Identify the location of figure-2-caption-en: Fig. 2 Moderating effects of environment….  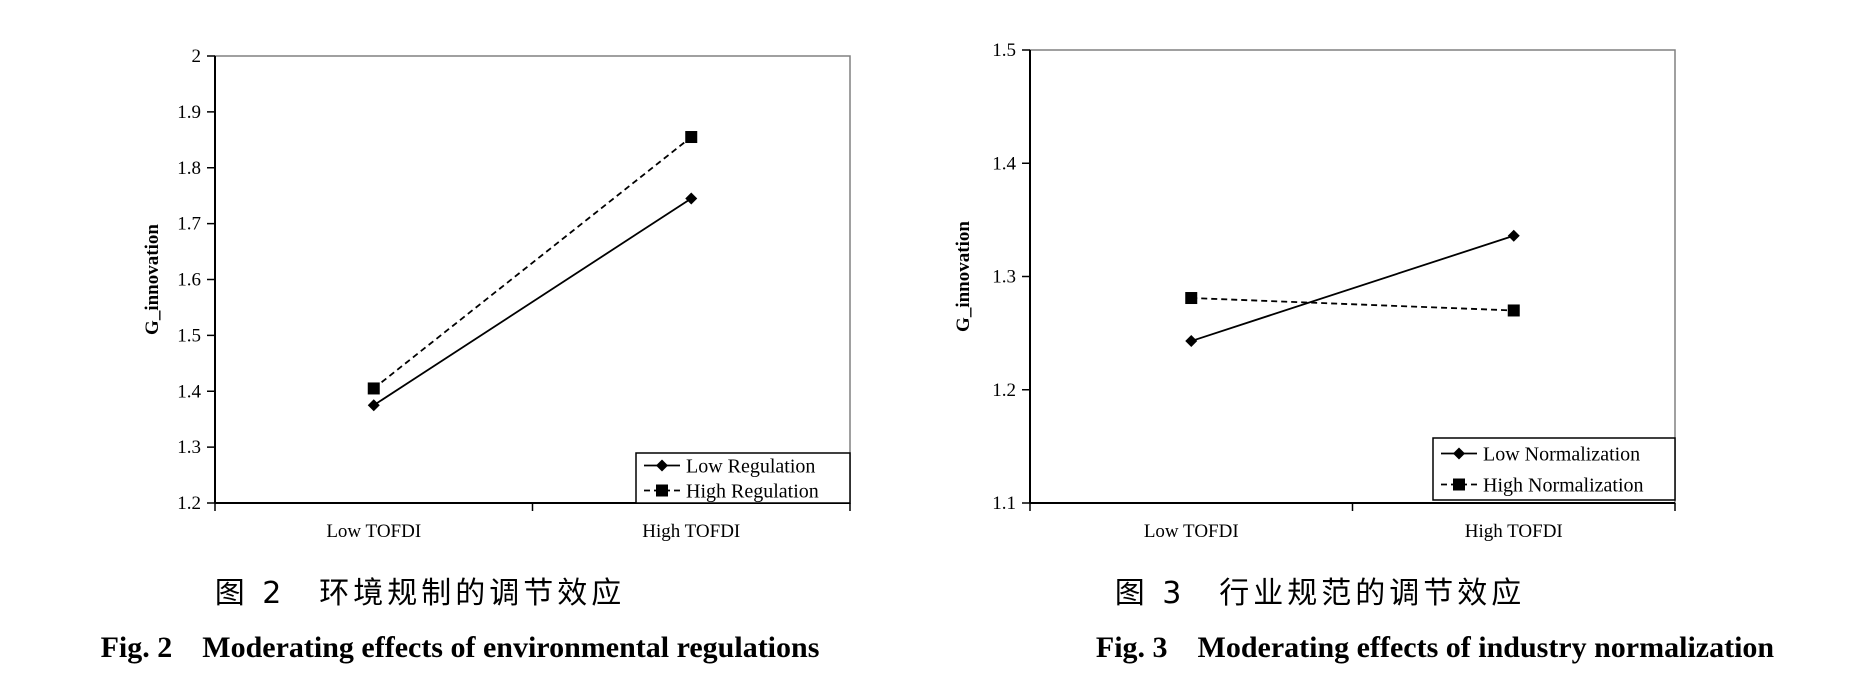
(460, 647).